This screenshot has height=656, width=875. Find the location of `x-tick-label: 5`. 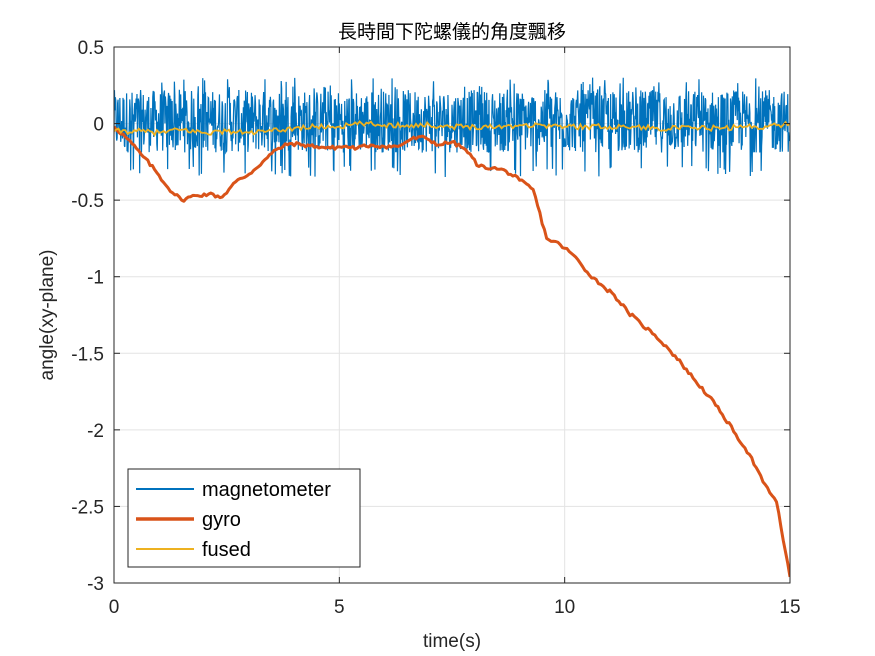

x-tick-label: 5 is located at coordinates (339, 607).